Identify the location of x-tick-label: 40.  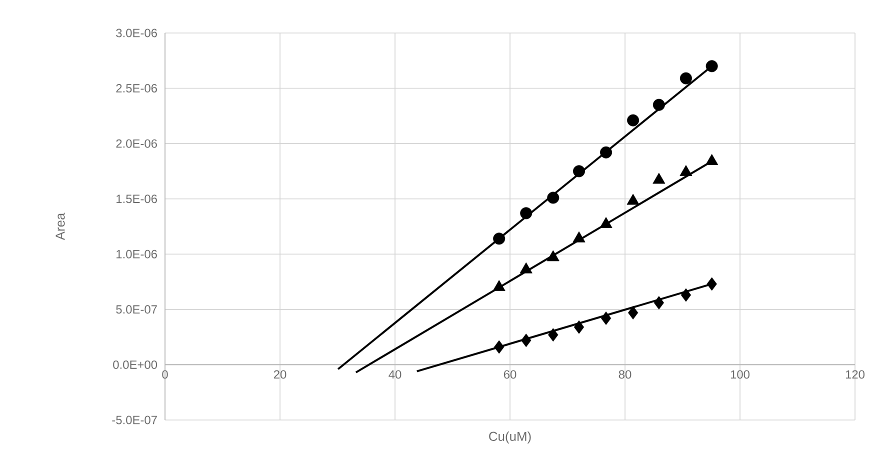
(395, 374).